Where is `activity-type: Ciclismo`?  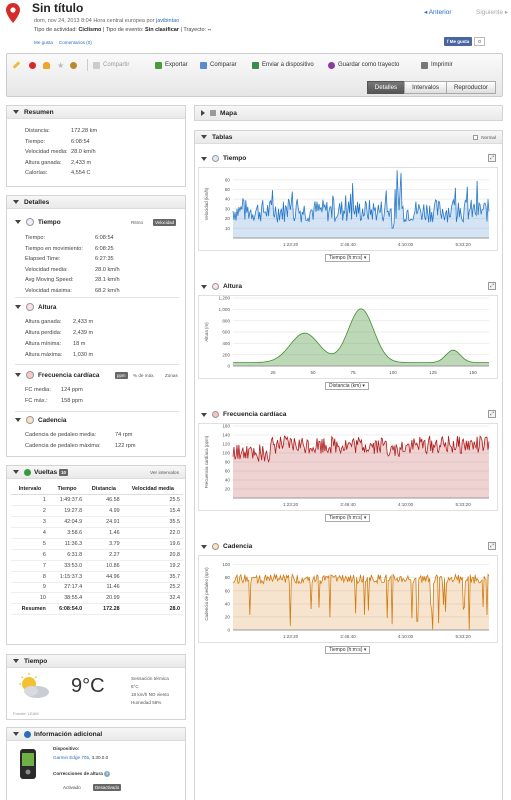
activity-type: Ciclismo is located at coordinates (90, 30).